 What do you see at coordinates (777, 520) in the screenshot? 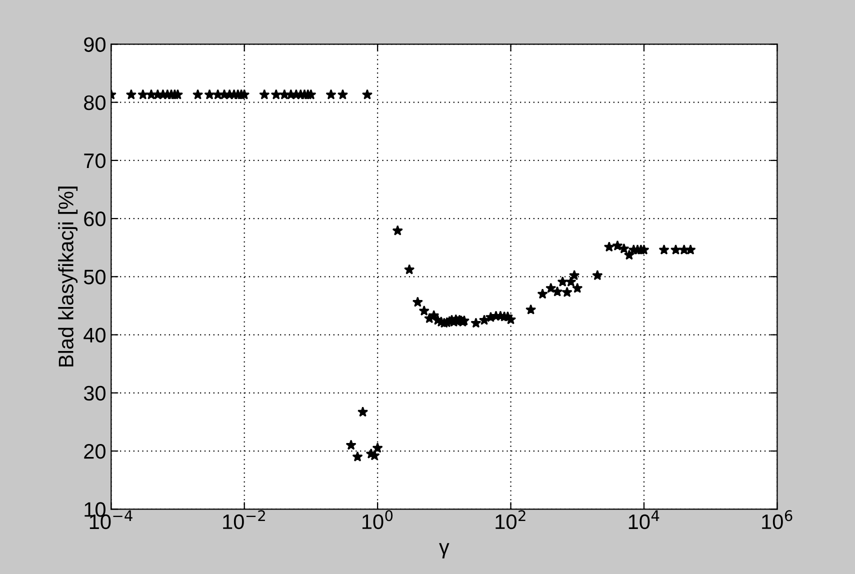
I see `x-tick-label: 10$^{6}$` at bounding box center [777, 520].